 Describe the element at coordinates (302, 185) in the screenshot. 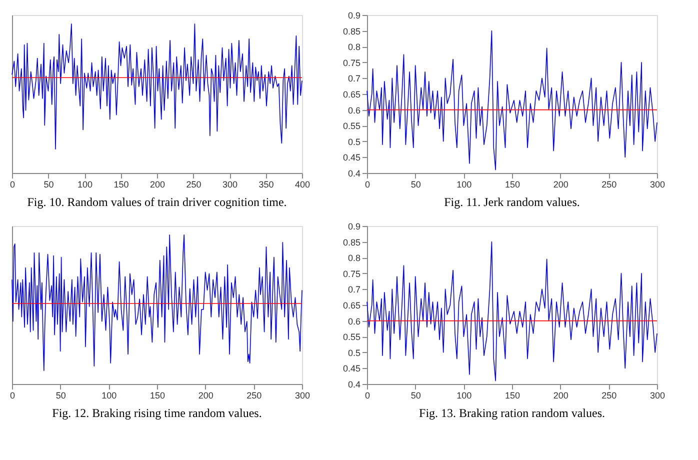

I see `x-tick-label: 400` at that location.